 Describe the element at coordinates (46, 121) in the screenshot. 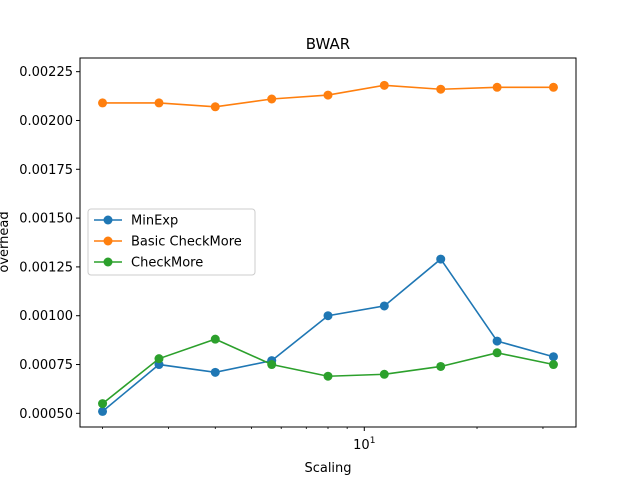

I see `y-tick-label: 0.00200` at that location.